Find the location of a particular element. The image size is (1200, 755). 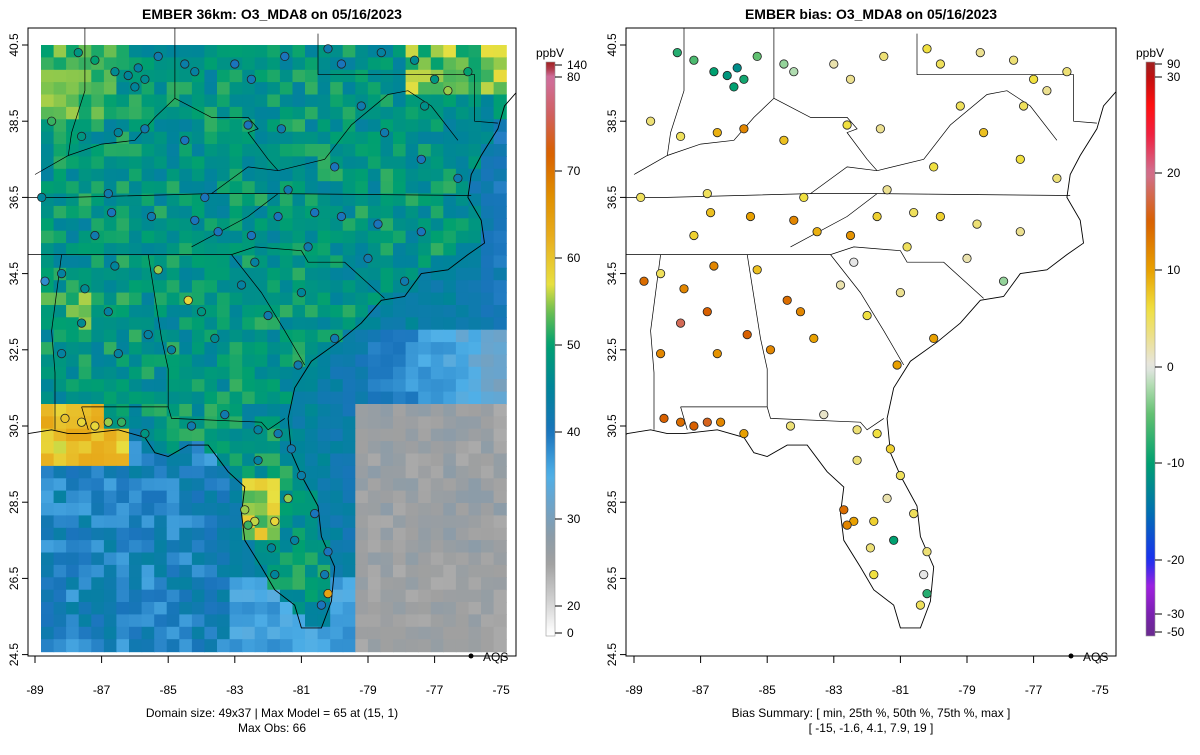

y-tick-label: 36.5 is located at coordinates (612, 197).